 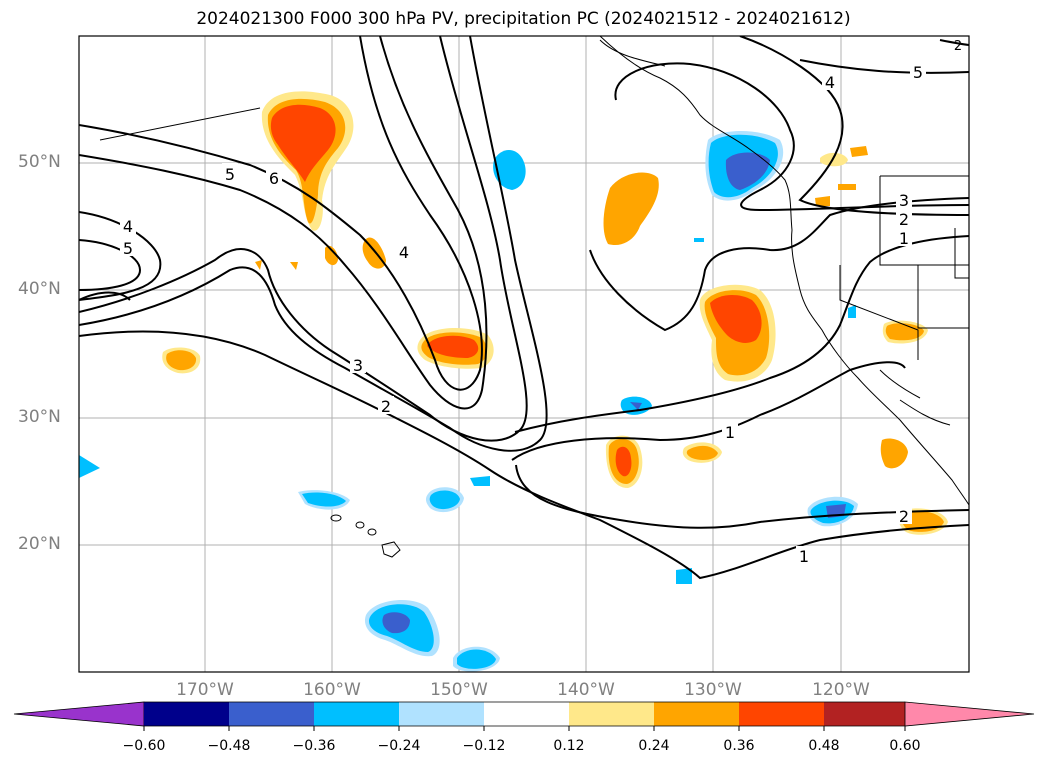 I want to click on colorbar-tick-label: 0.60, so click(x=905, y=746).